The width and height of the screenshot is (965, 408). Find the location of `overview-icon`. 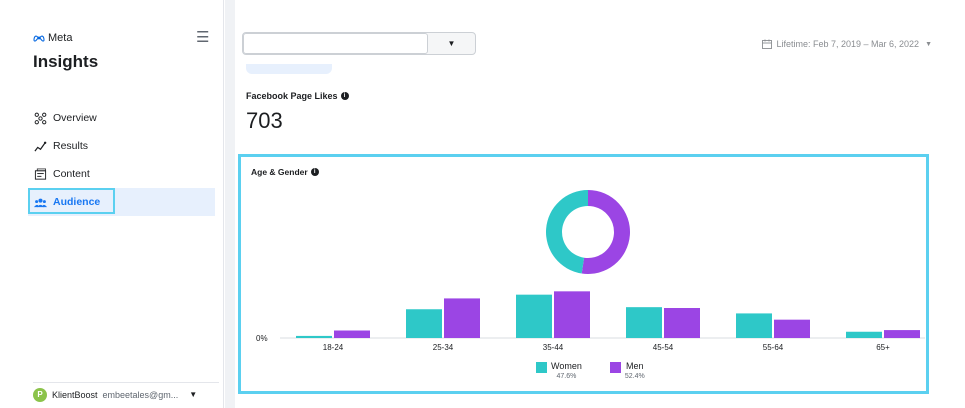

overview-icon is located at coordinates (40, 118).